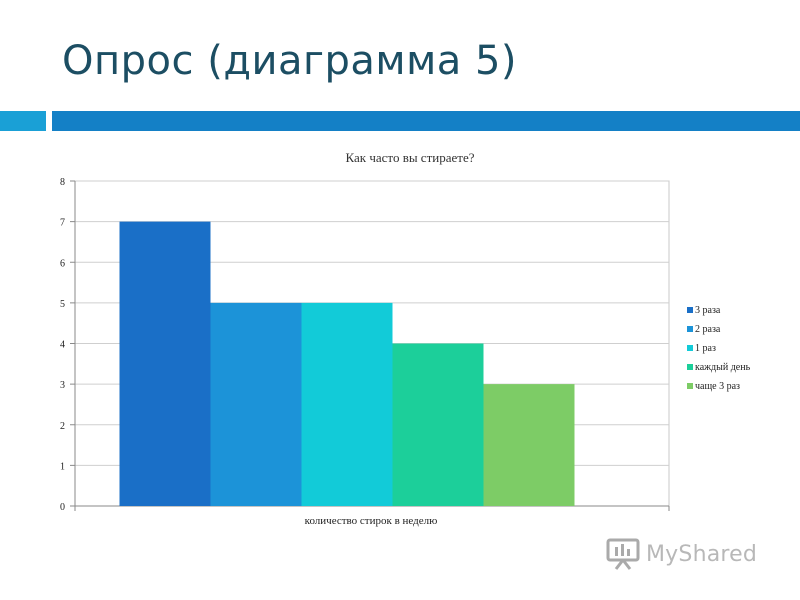 The height and width of the screenshot is (600, 800). What do you see at coordinates (623, 554) in the screenshot?
I see `presentation-board-icon` at bounding box center [623, 554].